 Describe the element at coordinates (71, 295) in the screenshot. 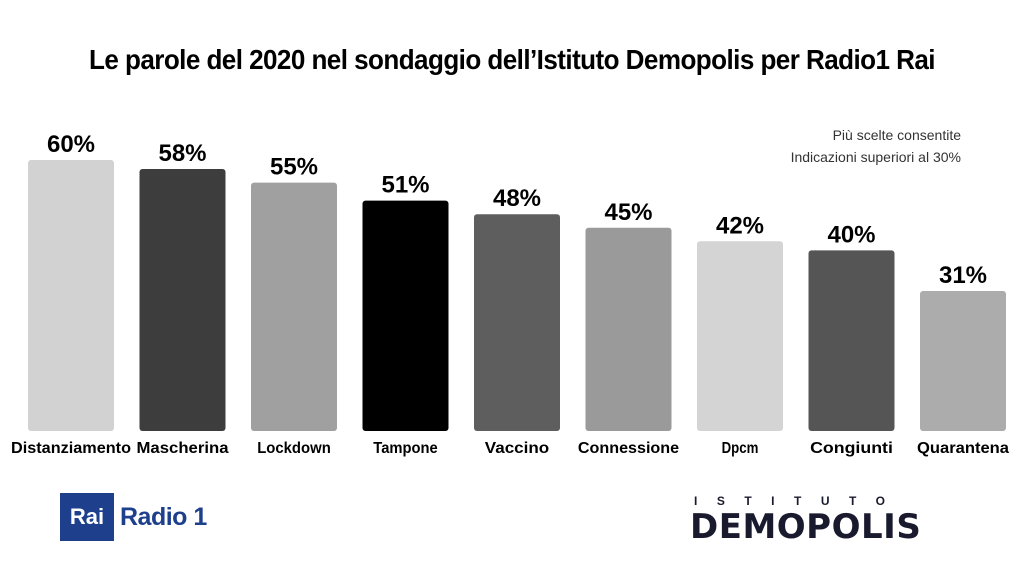

I see `bar-distanziamento` at that location.